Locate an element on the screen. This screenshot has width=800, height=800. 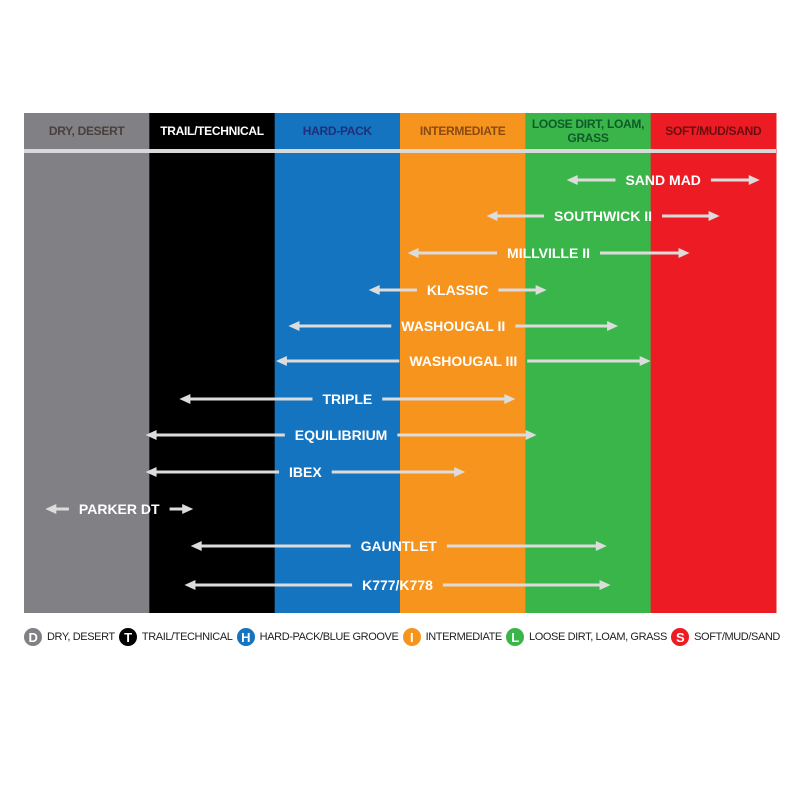
tire-label: TRIPLE is located at coordinates (347, 399).